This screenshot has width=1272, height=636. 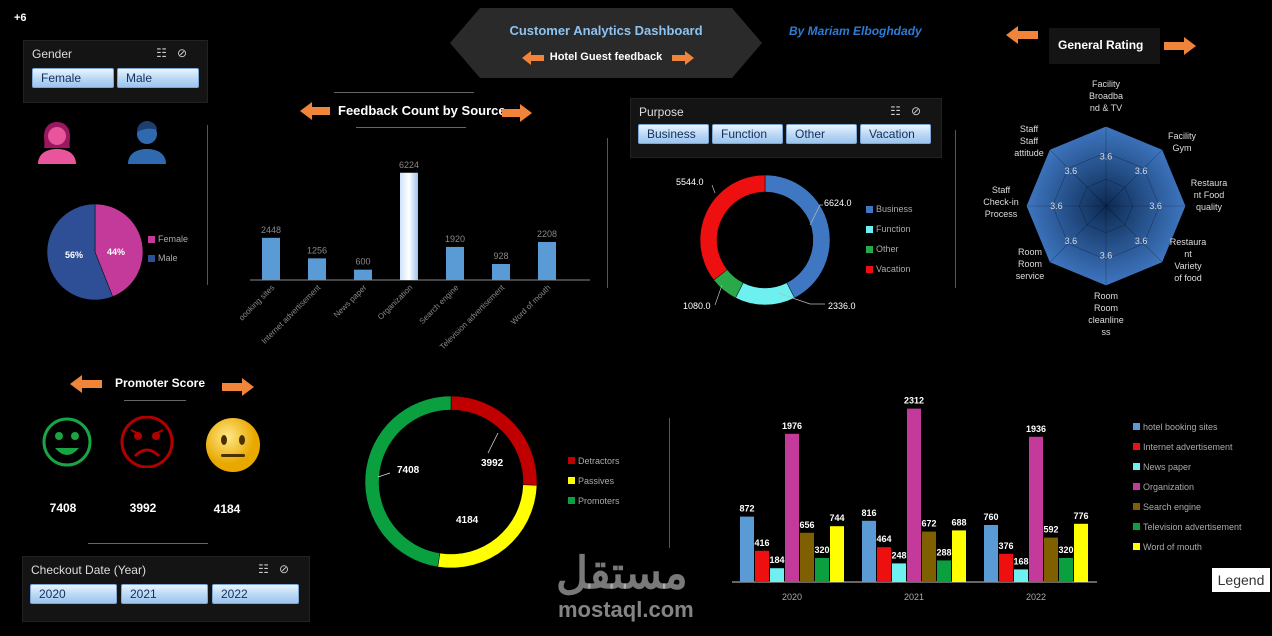 What do you see at coordinates (160, 383) in the screenshot?
I see `promoter-section-title: Promoter Score` at bounding box center [160, 383].